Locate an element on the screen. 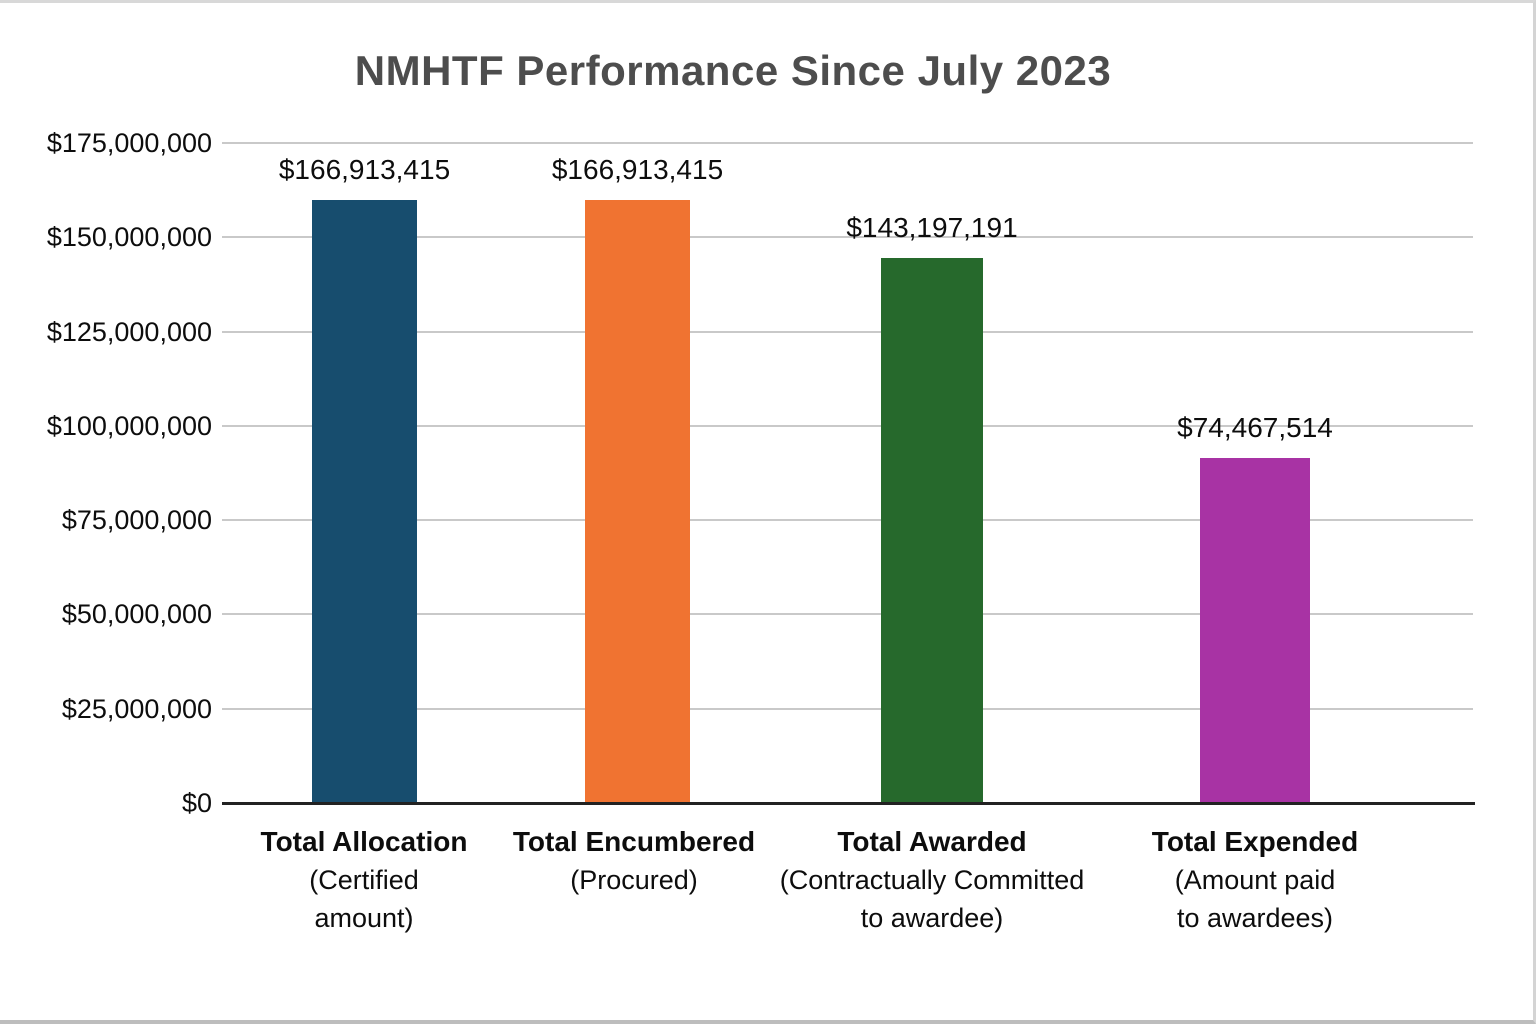  chart-title: NMHTF Performance Since July 2023 is located at coordinates (733, 70).